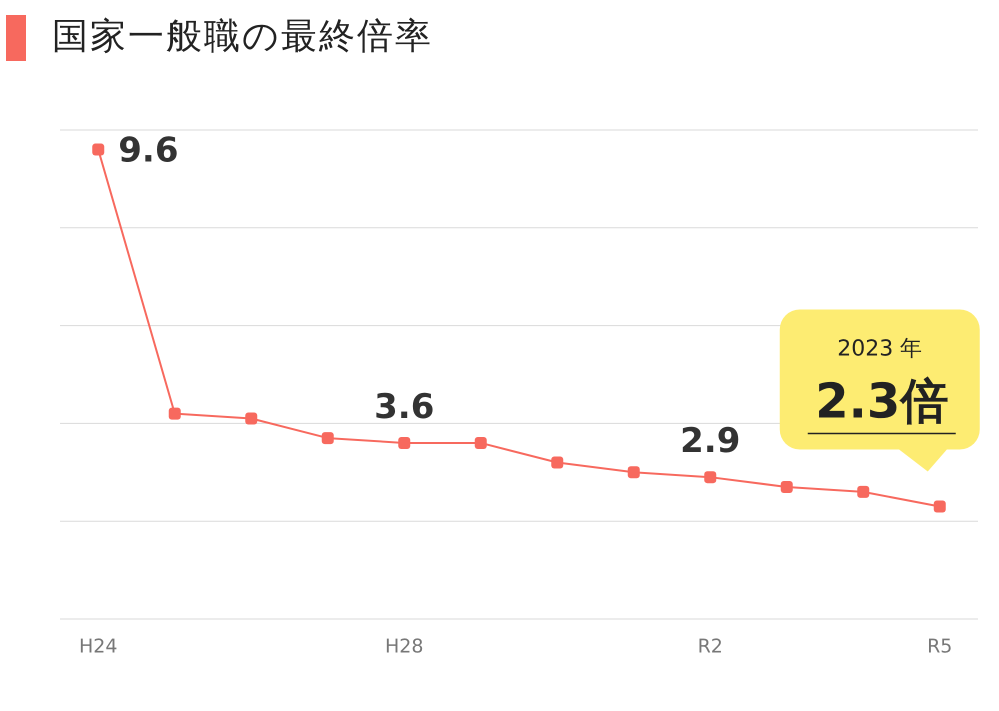  Describe the element at coordinates (710, 646) in the screenshot. I see `x-tick-label: R2` at that location.